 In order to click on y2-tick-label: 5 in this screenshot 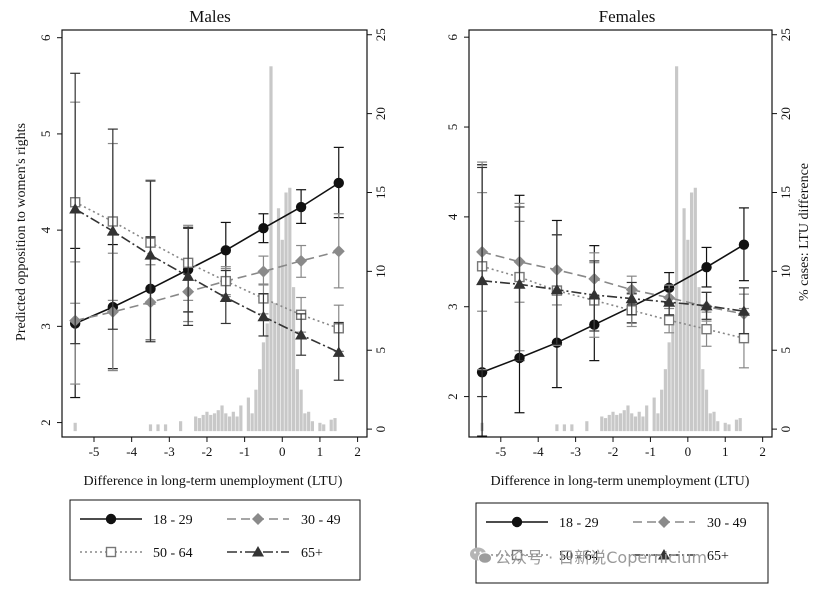, I will do `click(785, 350)`.